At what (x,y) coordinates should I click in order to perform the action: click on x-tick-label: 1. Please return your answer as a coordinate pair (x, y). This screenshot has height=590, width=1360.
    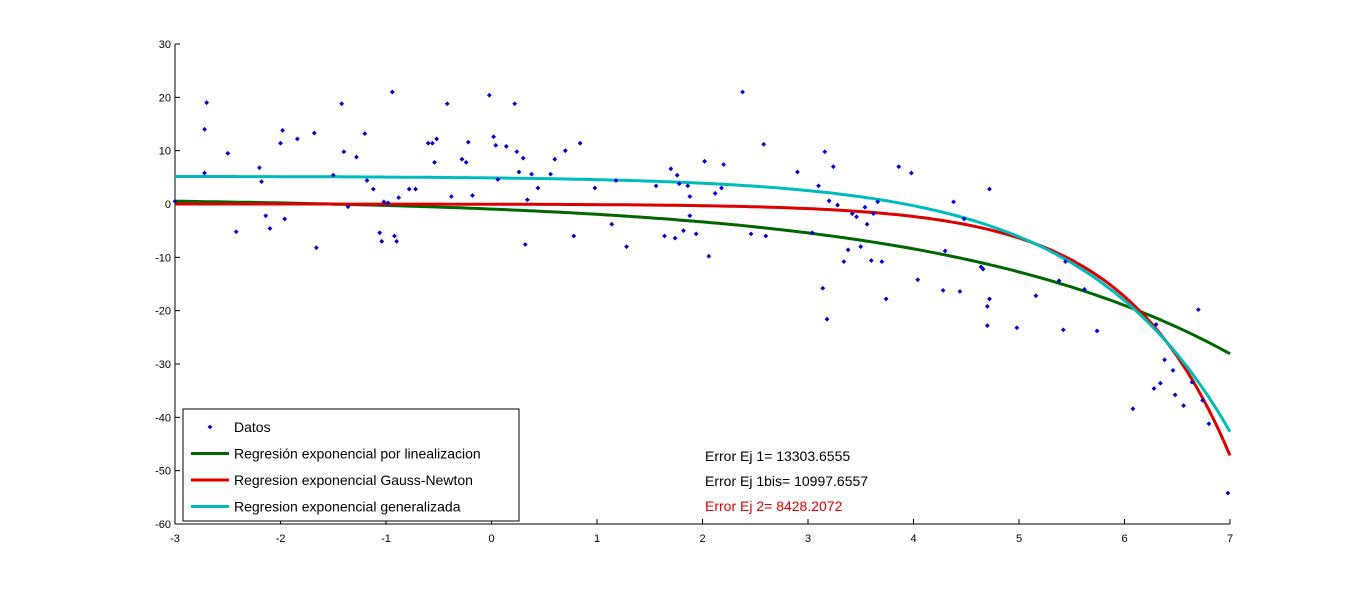
    Looking at the image, I should click on (597, 539).